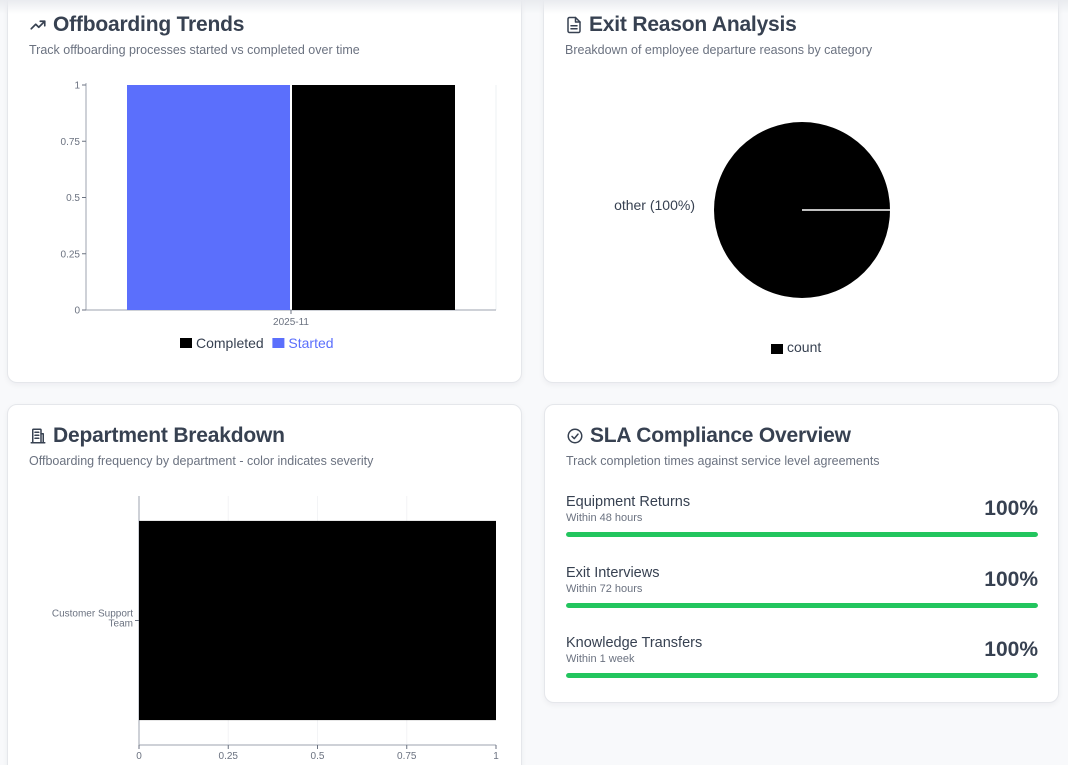 The width and height of the screenshot is (1068, 765). I want to click on trends-title: Offboarding Trends, so click(149, 24).